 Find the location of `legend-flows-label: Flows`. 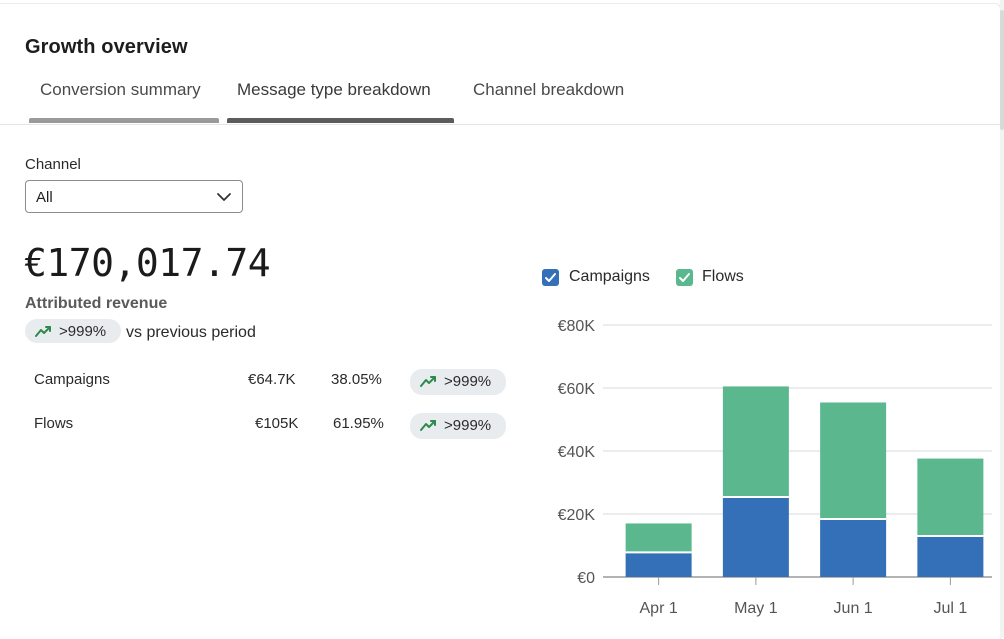

legend-flows-label: Flows is located at coordinates (723, 276).